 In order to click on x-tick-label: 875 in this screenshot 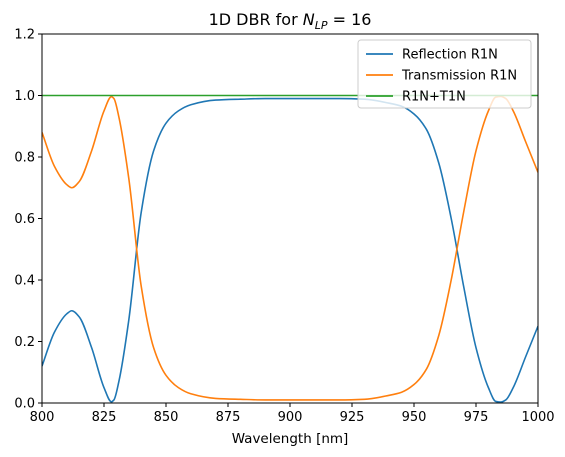, I will do `click(228, 417)`.